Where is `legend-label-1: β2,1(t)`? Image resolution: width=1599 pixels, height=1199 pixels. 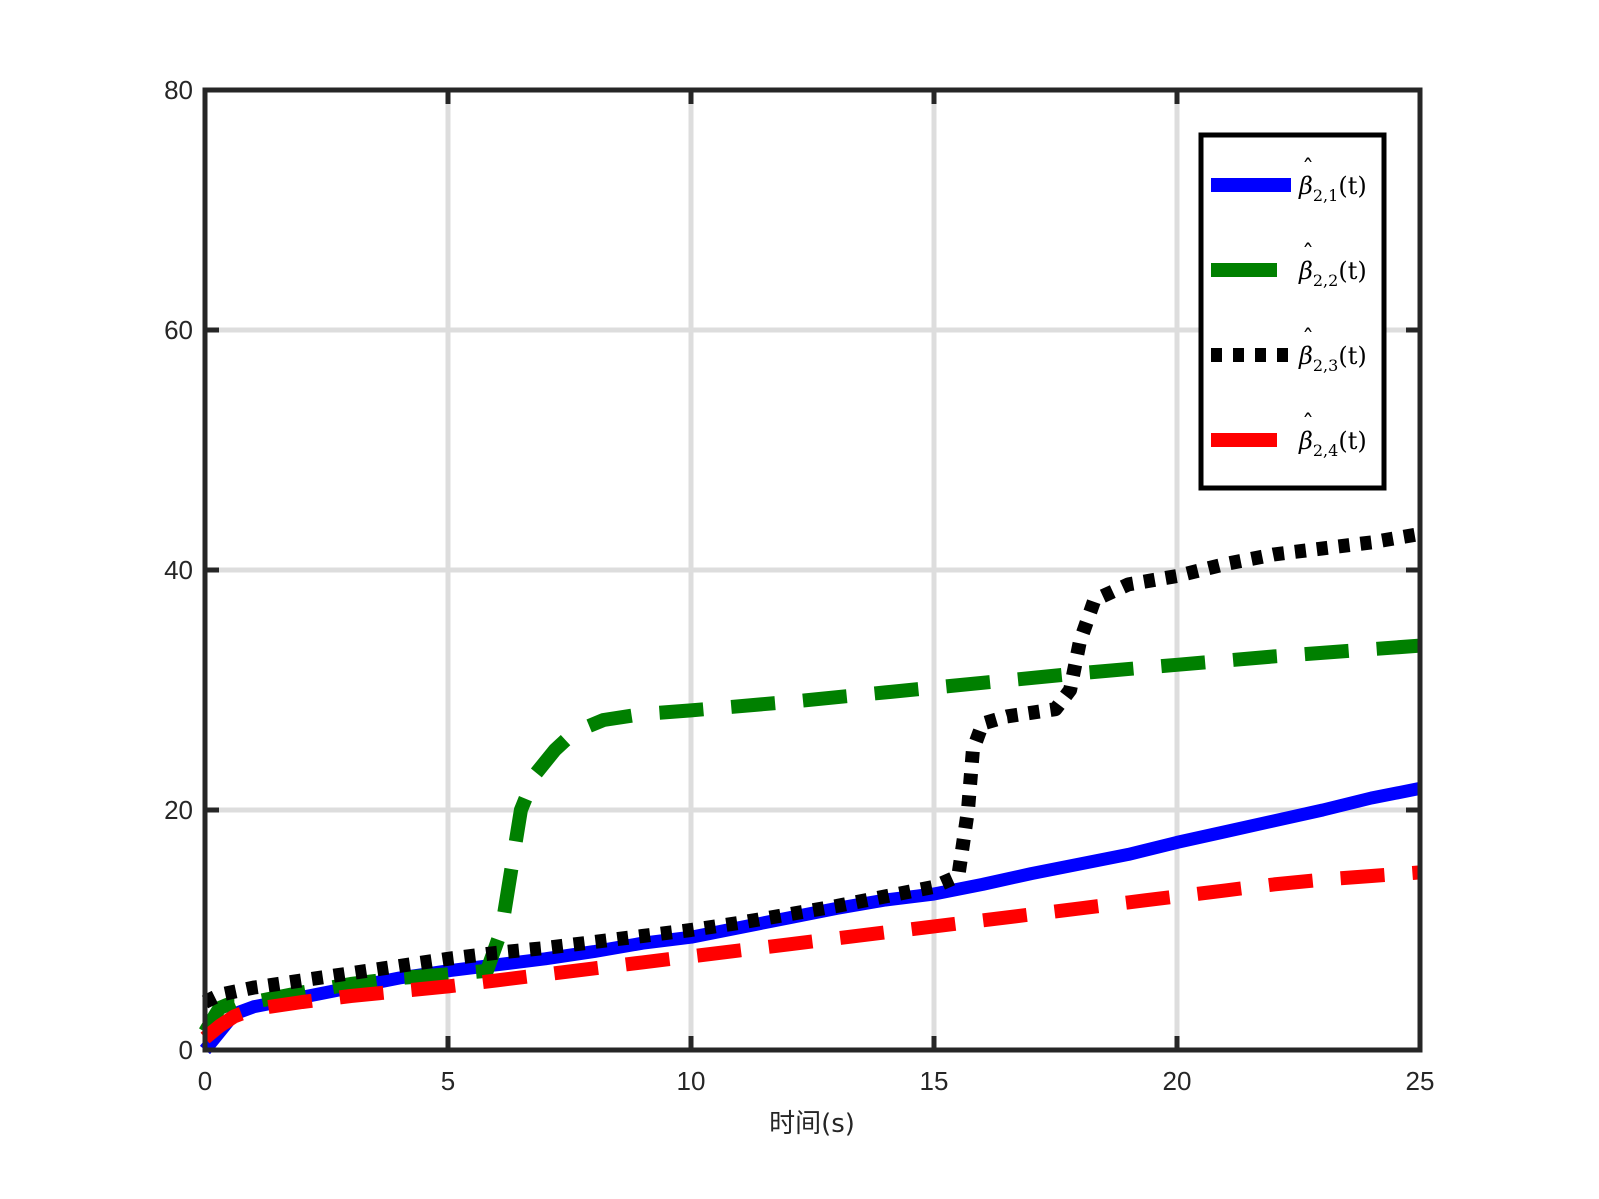
legend-label-1: β2,1(t) is located at coordinates (1332, 188).